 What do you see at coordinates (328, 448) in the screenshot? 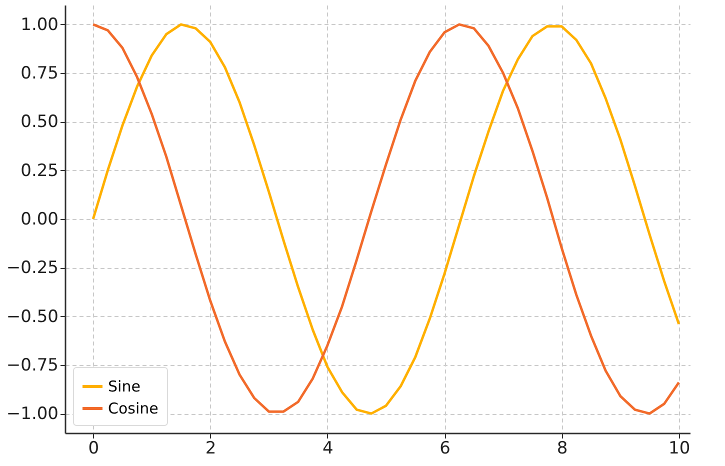
I see `x-tick-label: 4` at bounding box center [328, 448].